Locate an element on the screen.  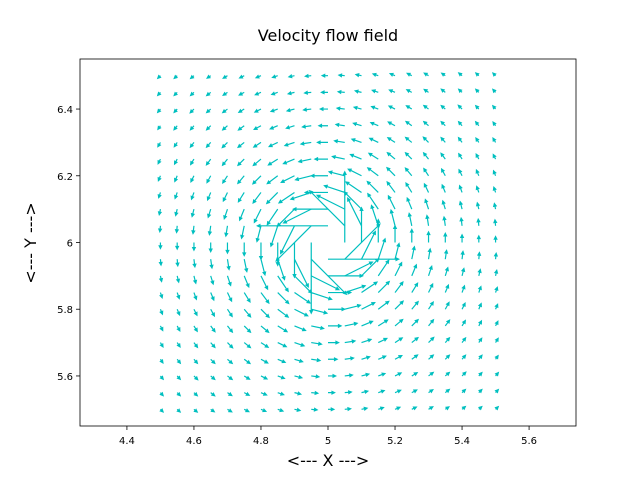
y-tick-label: 5.8 is located at coordinates (65, 310).